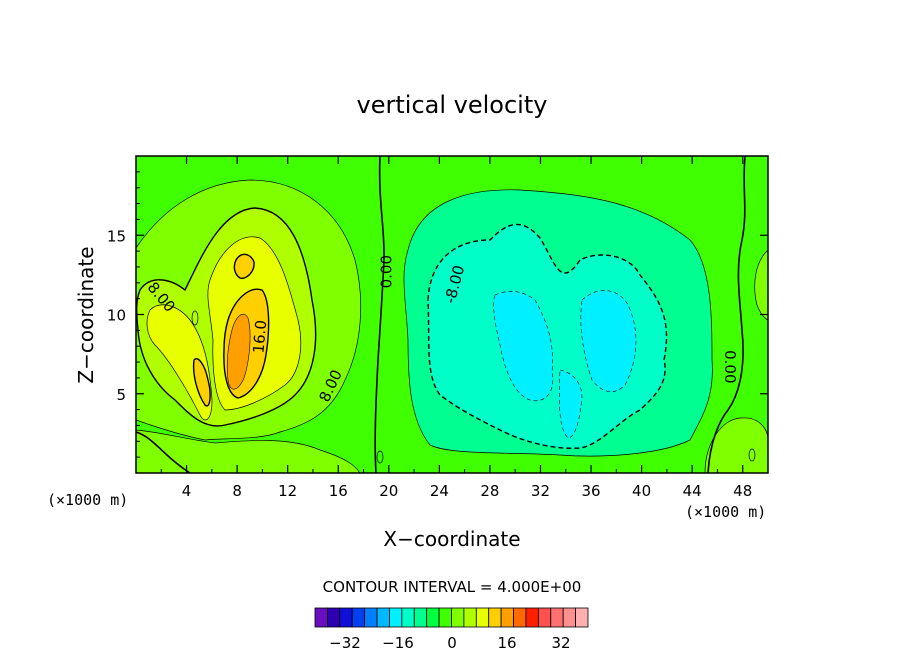 The height and width of the screenshot is (654, 904). What do you see at coordinates (86, 314) in the screenshot?
I see `y-axis-title: Z−coordinate` at bounding box center [86, 314].